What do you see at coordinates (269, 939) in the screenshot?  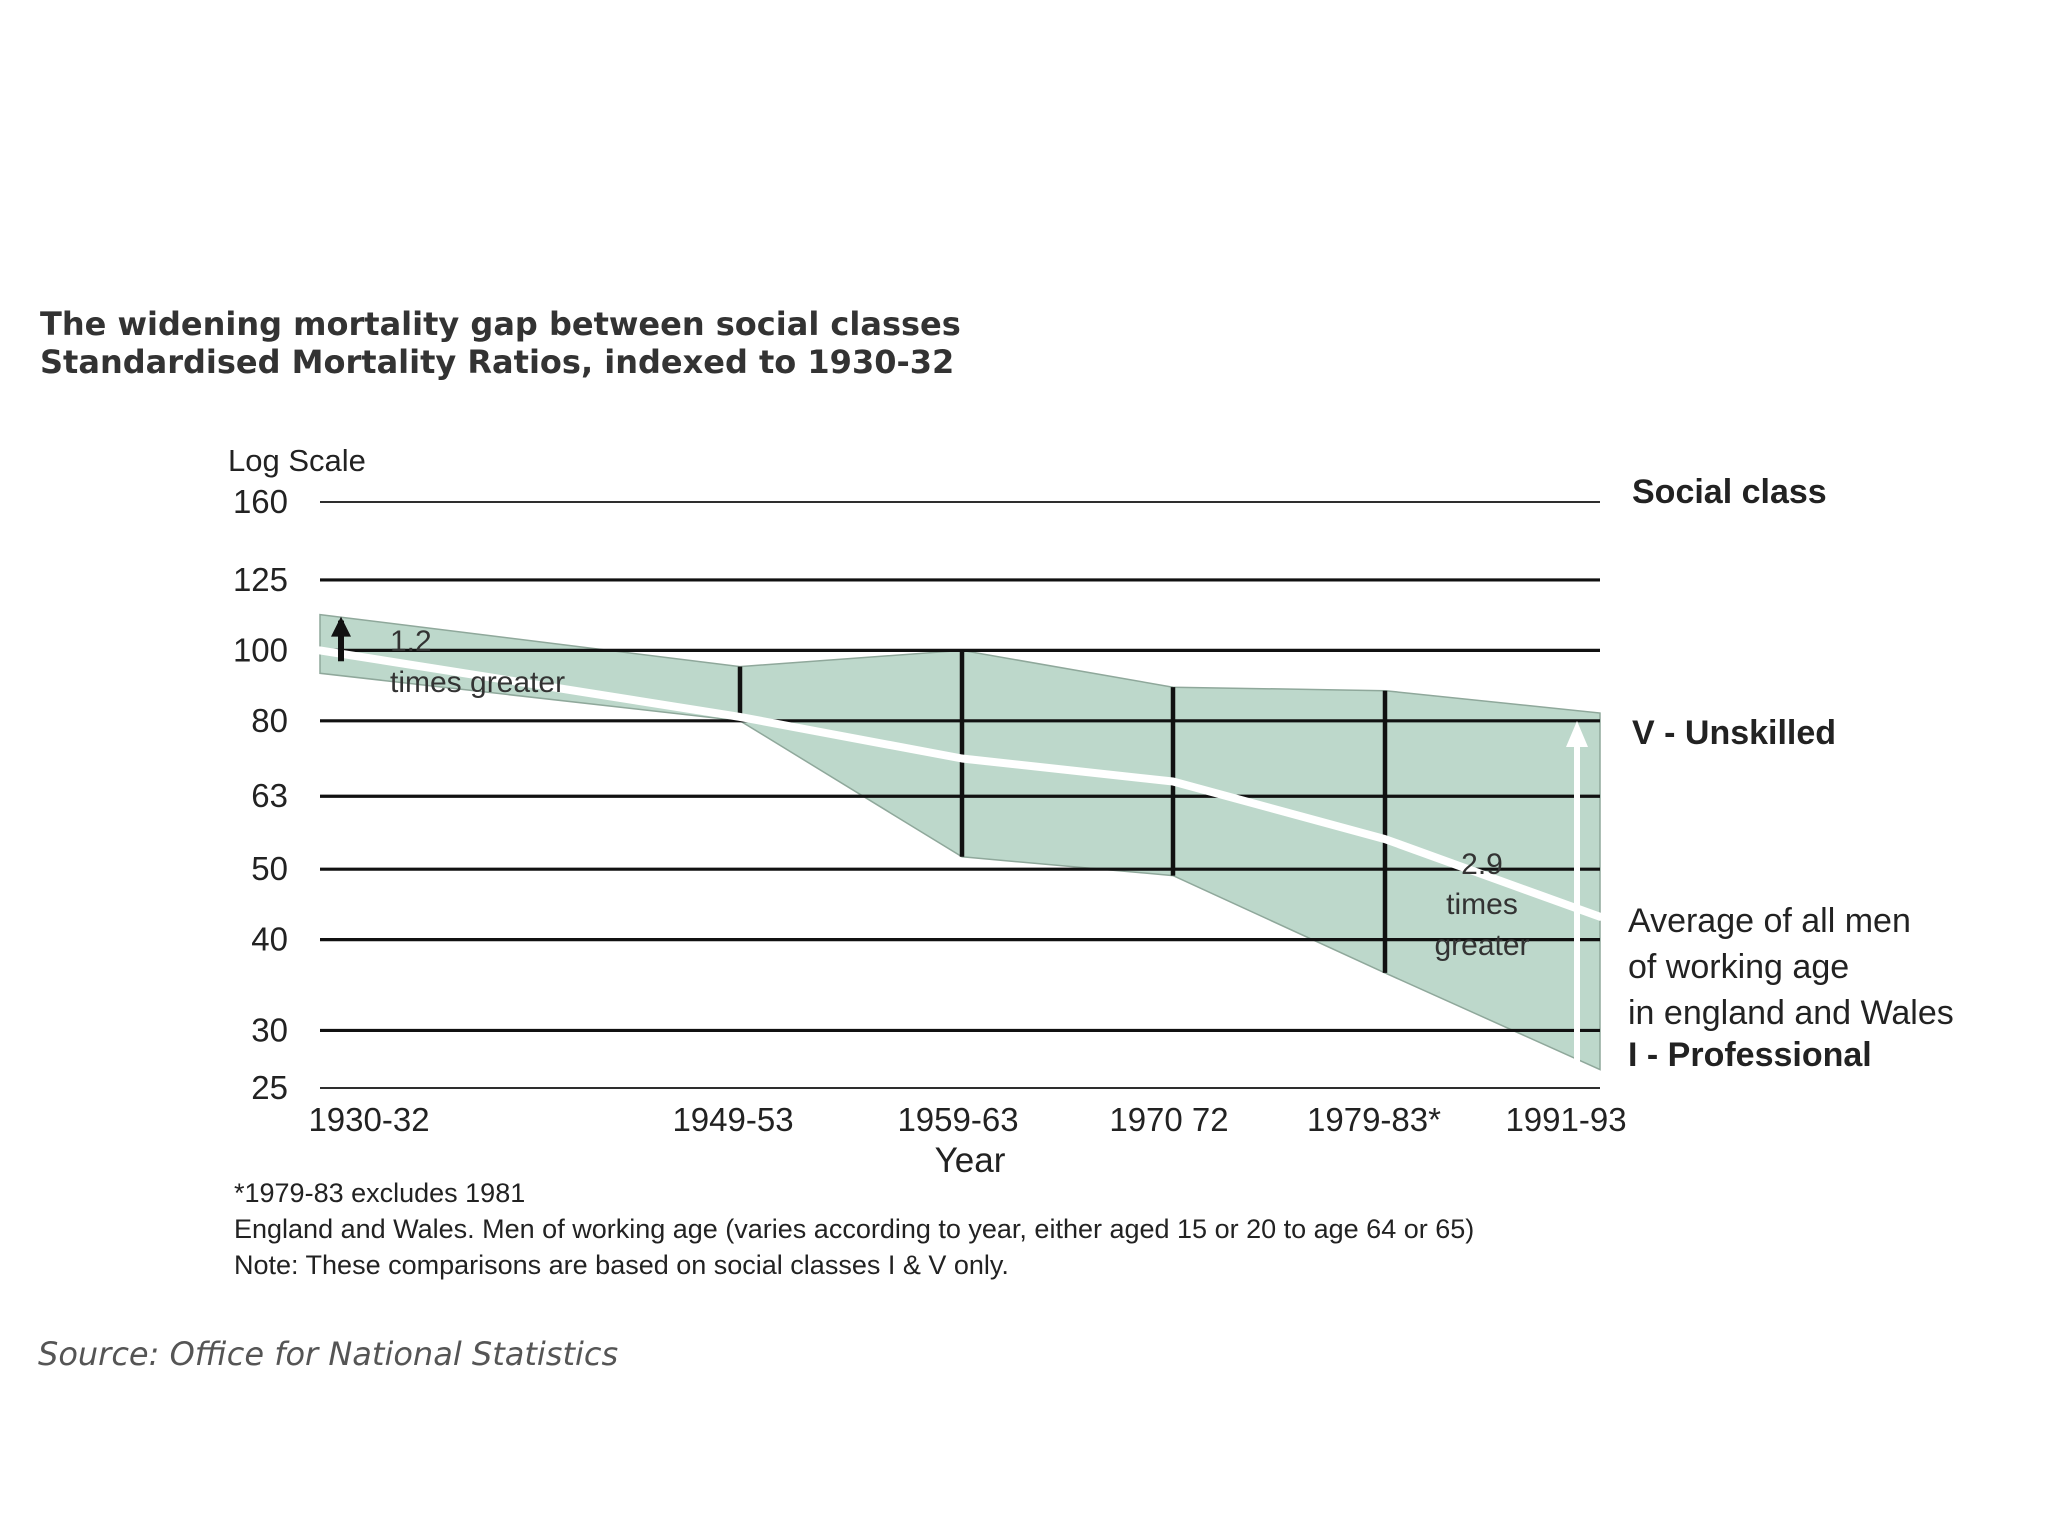 I see `y-tick-label-40: 40` at bounding box center [269, 939].